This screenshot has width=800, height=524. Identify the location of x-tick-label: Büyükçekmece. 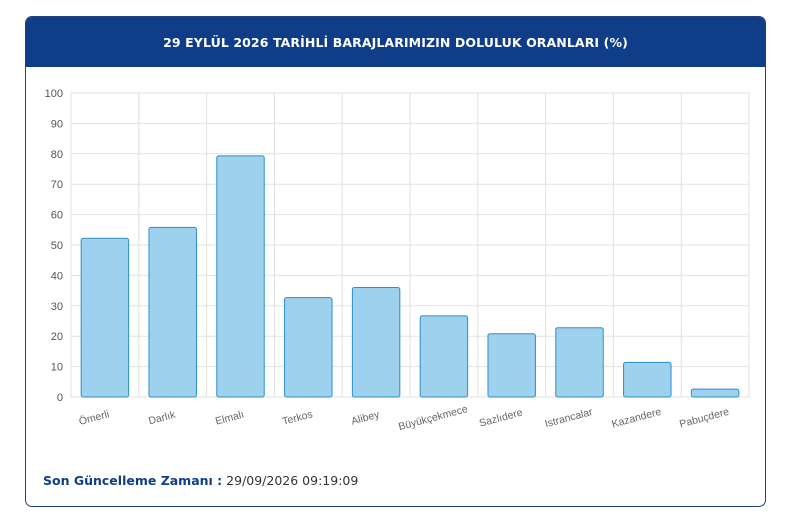
(433, 418).